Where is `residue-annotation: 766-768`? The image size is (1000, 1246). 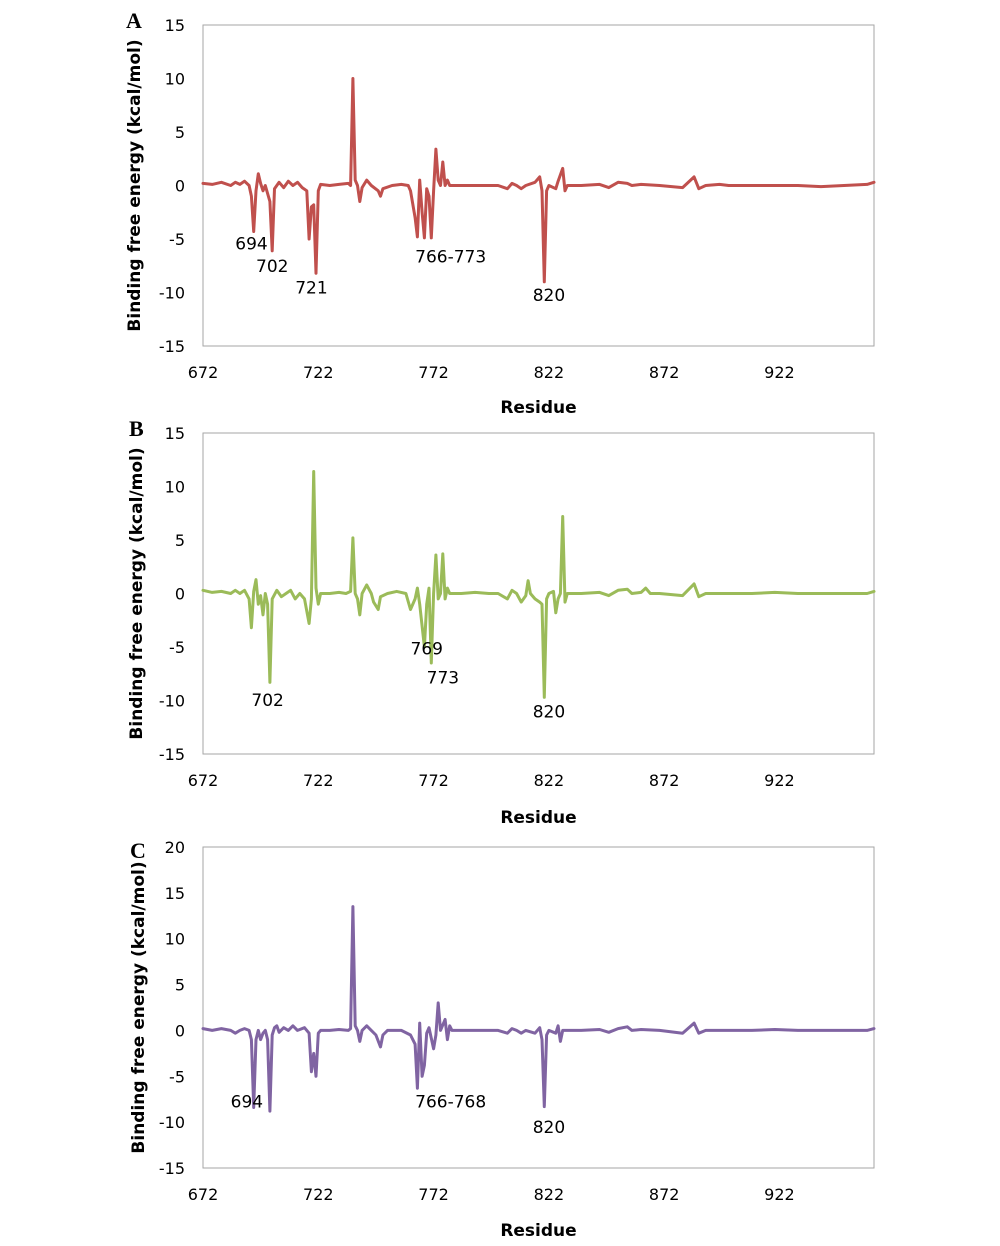 residue-annotation: 766-768 is located at coordinates (450, 1102).